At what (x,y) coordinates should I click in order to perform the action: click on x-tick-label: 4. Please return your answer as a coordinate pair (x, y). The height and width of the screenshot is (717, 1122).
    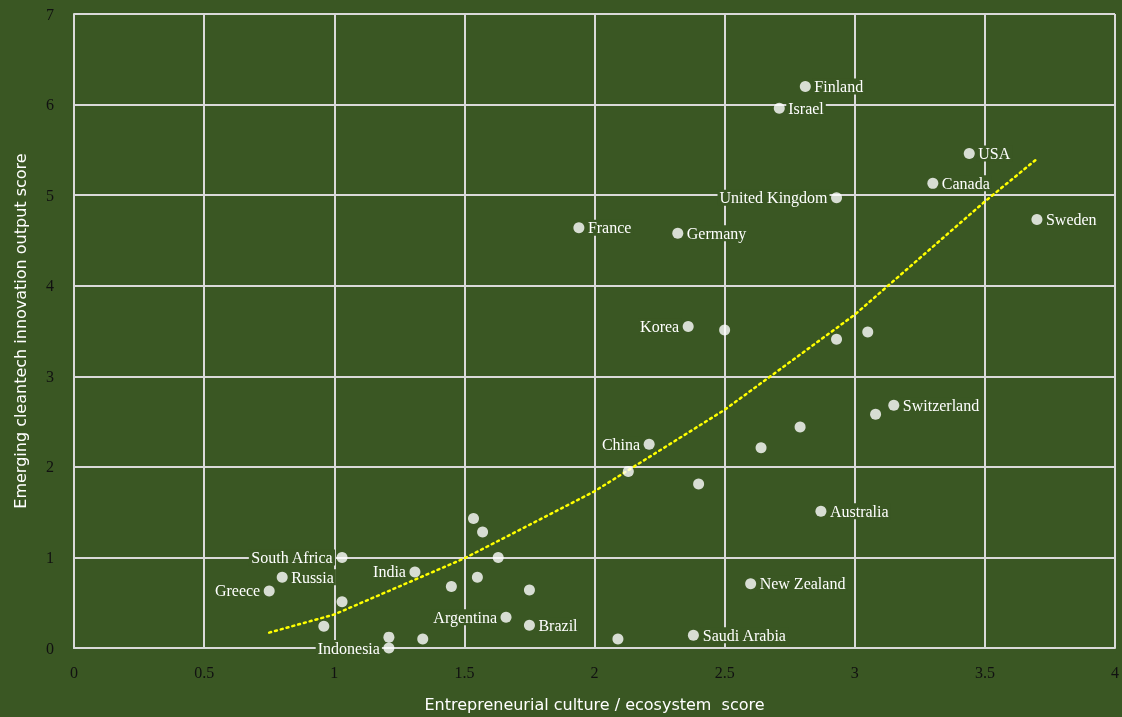
    Looking at the image, I should click on (1115, 672).